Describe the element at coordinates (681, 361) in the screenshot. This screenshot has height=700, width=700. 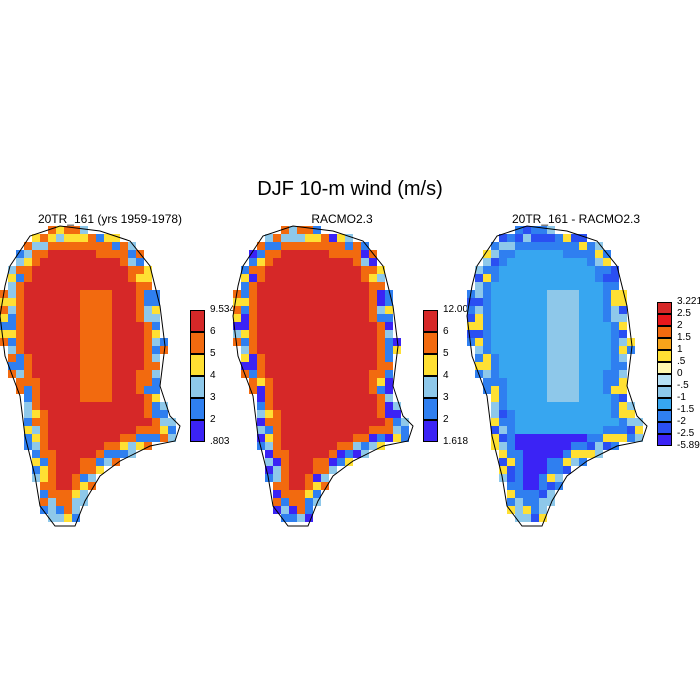
I see `colorbar-tick-label: .5` at that location.